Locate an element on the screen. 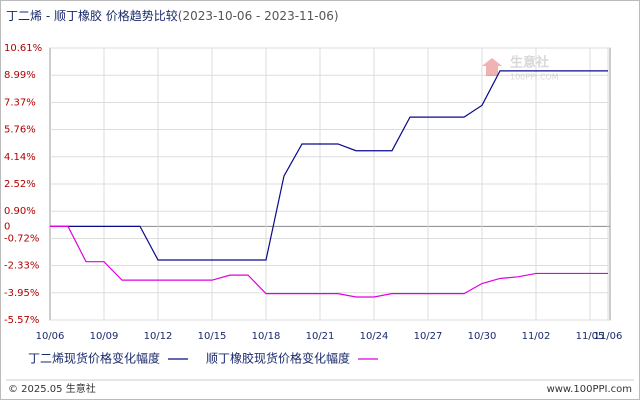 Image resolution: width=640 pixels, height=400 pixels. y-tick-label: -0.72% is located at coordinates (21, 238).